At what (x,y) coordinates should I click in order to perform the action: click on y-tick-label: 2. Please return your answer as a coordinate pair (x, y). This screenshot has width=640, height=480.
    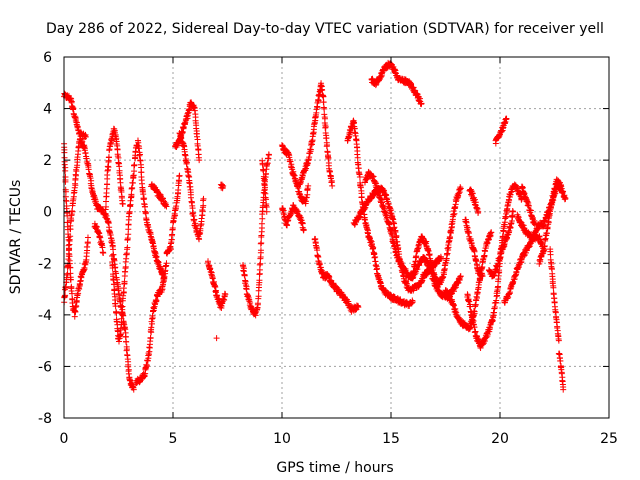
    Looking at the image, I should click on (47, 161).